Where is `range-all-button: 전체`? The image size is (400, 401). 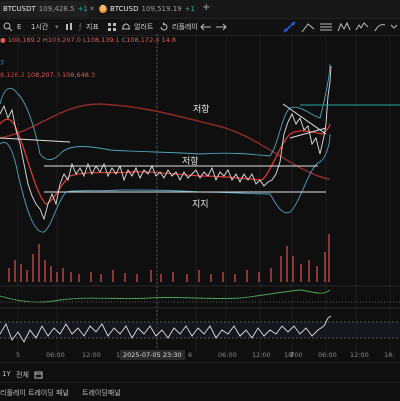
range-all-button: 전체 is located at coordinates (22, 375).